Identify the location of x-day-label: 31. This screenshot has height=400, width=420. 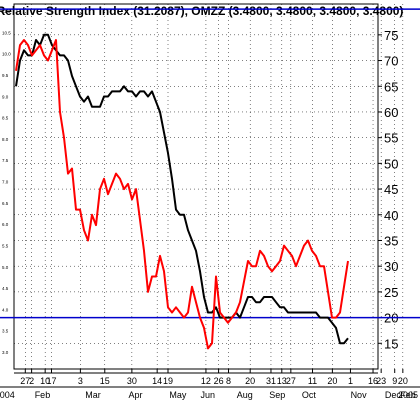
(271, 381).